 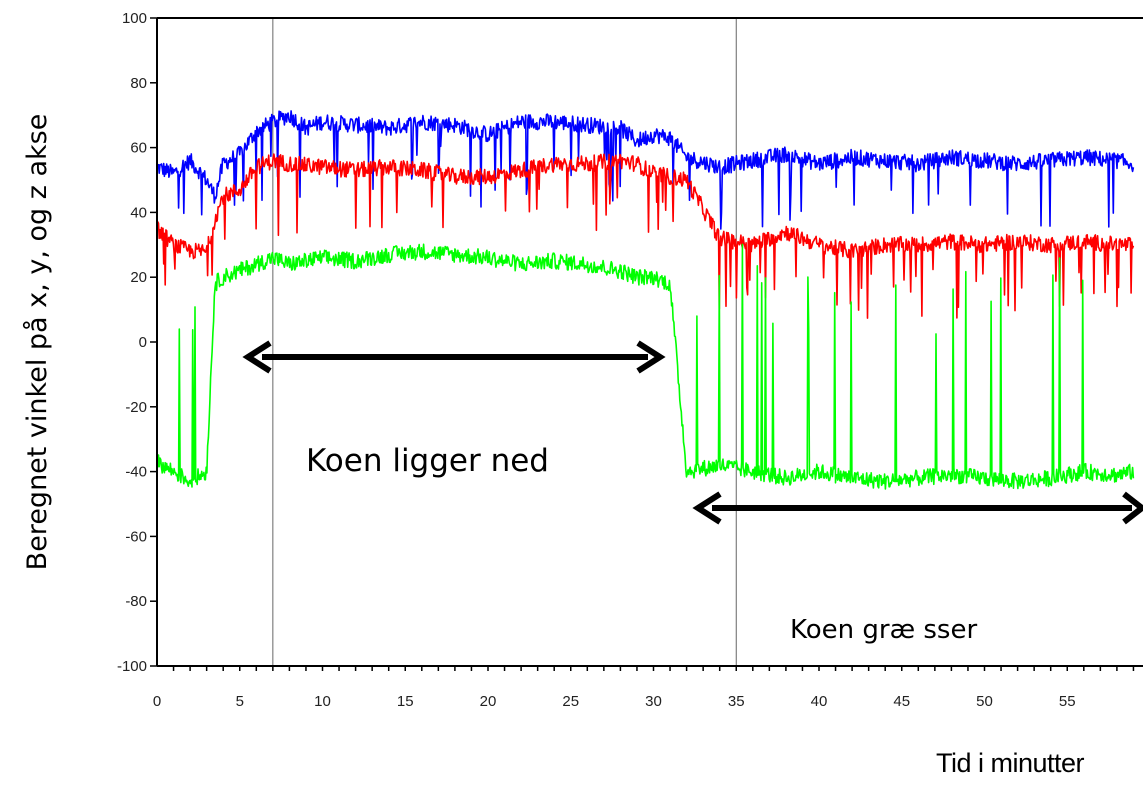 I want to click on x-tick-label: 35, so click(x=736, y=701).